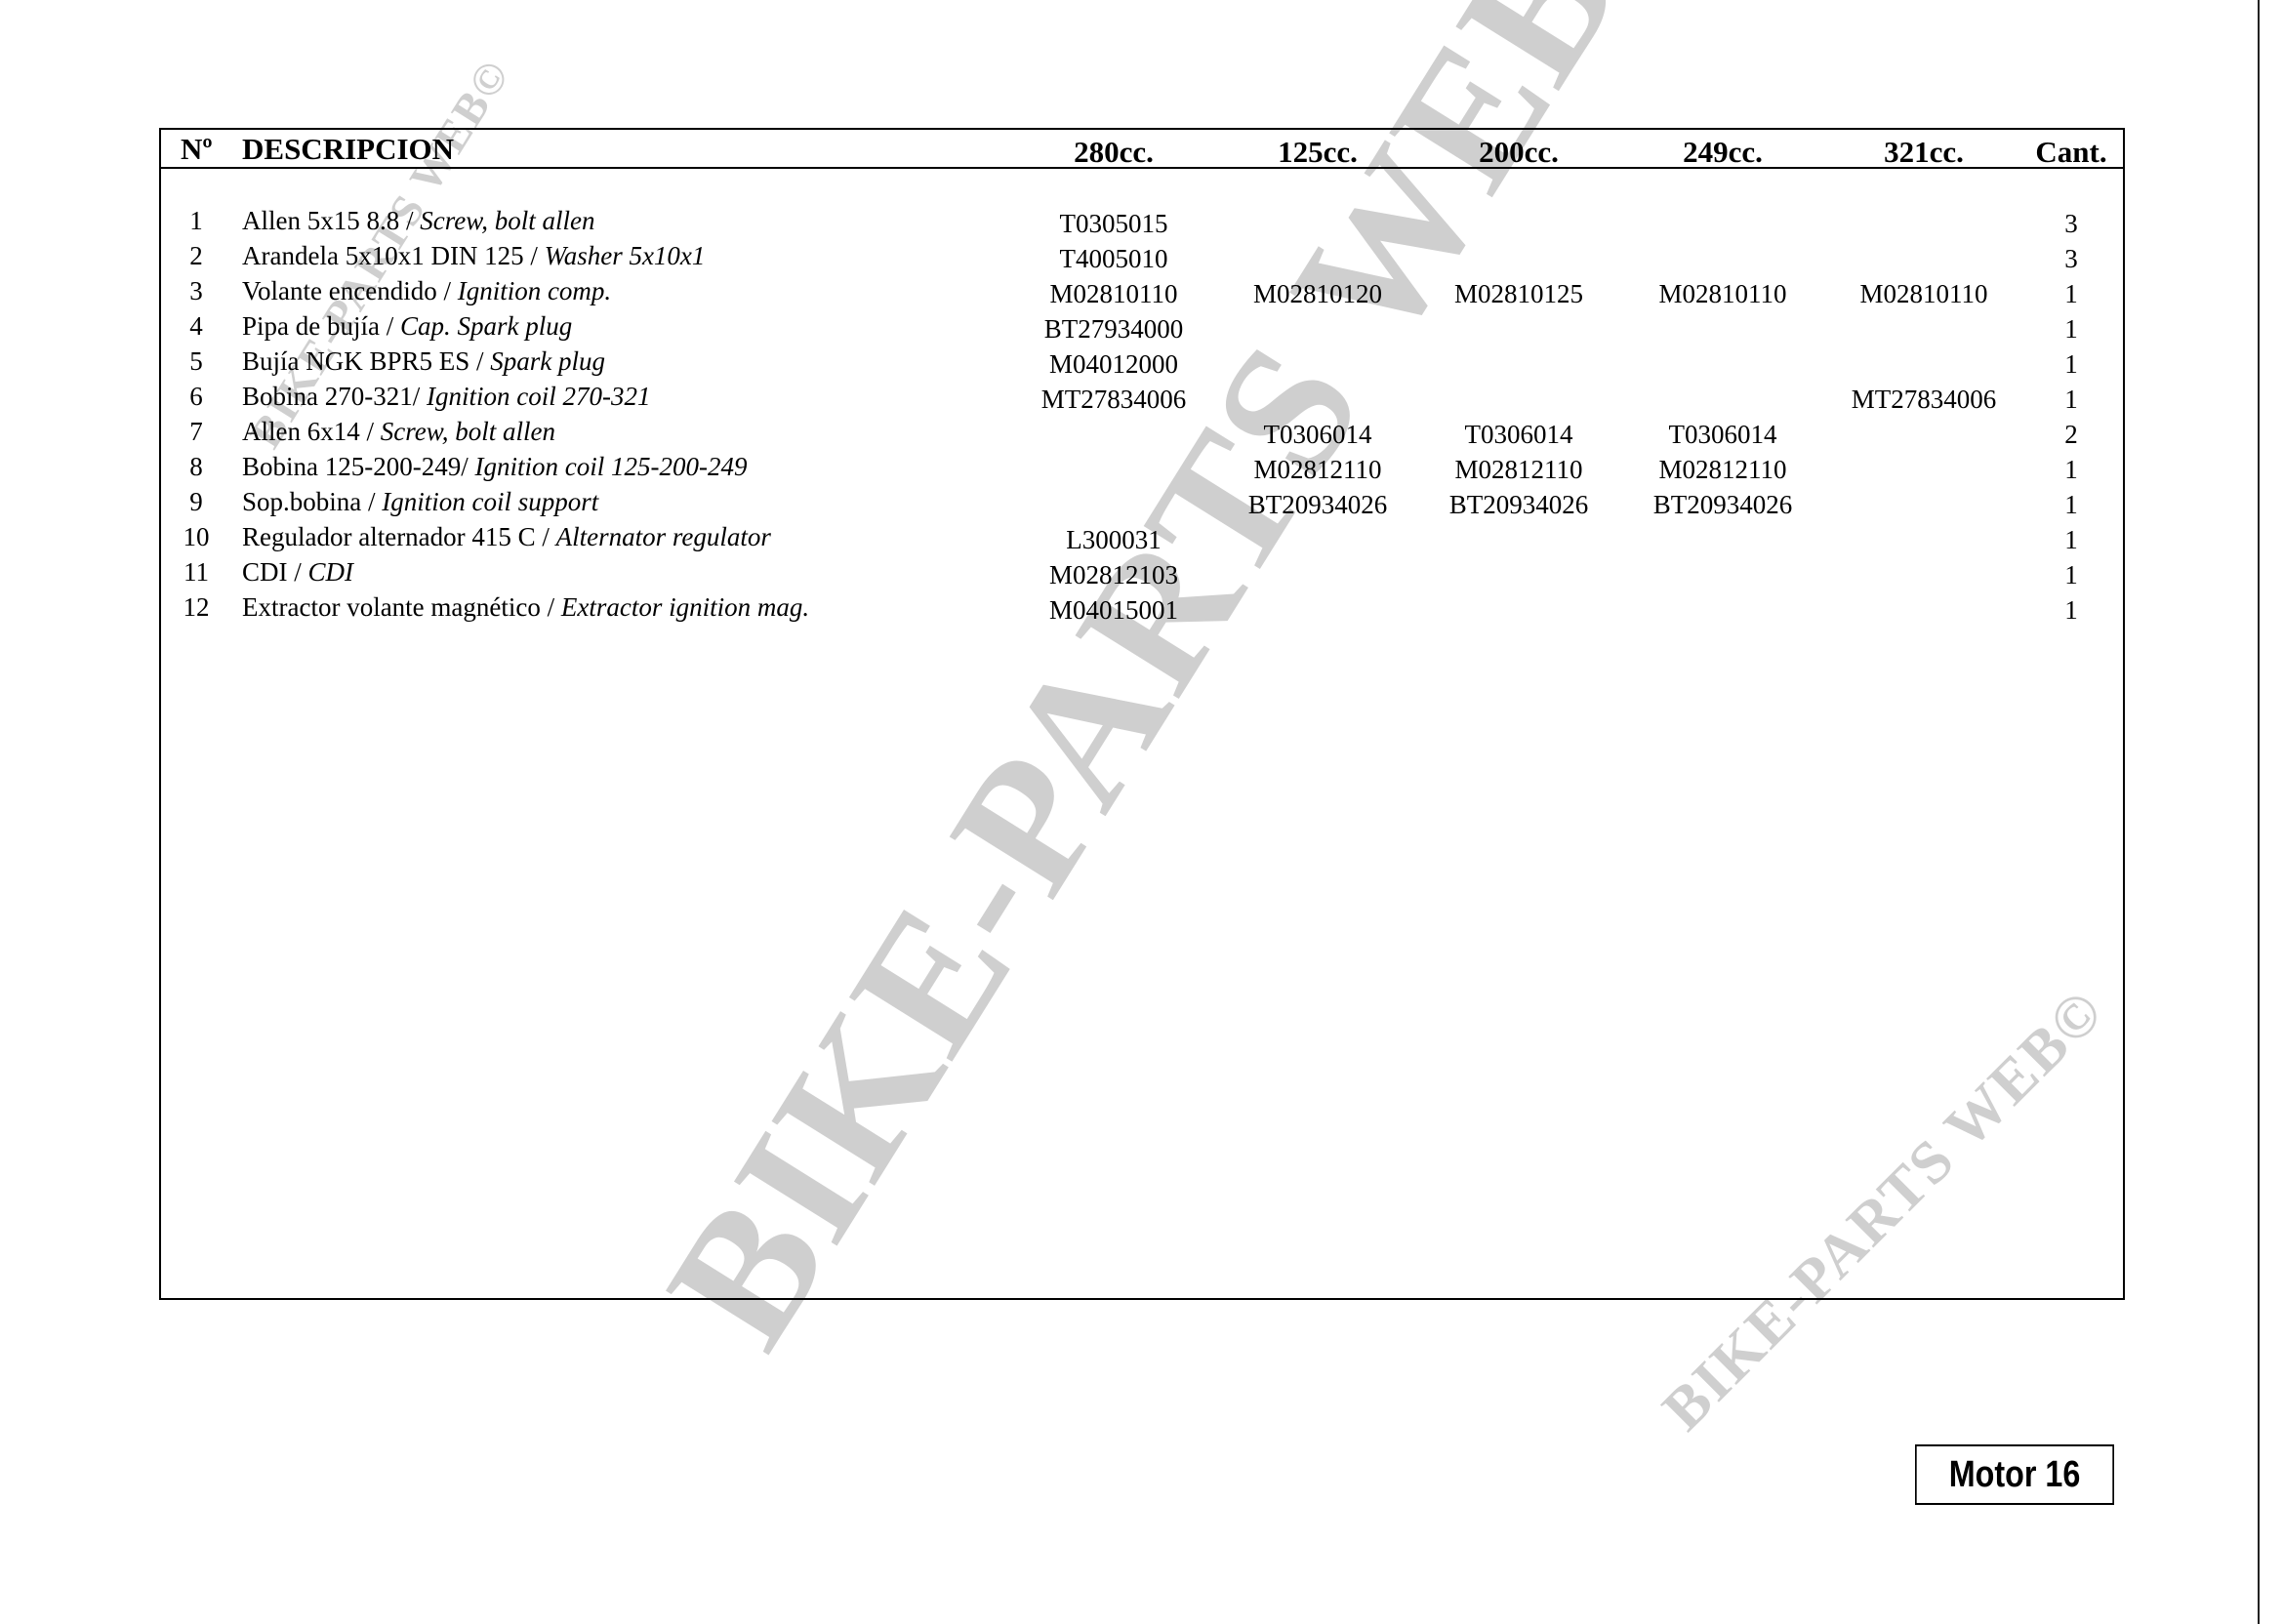 Image resolution: width=2283 pixels, height=1624 pixels. Describe the element at coordinates (2014, 1474) in the screenshot. I see `page-label: Motor 16` at that location.